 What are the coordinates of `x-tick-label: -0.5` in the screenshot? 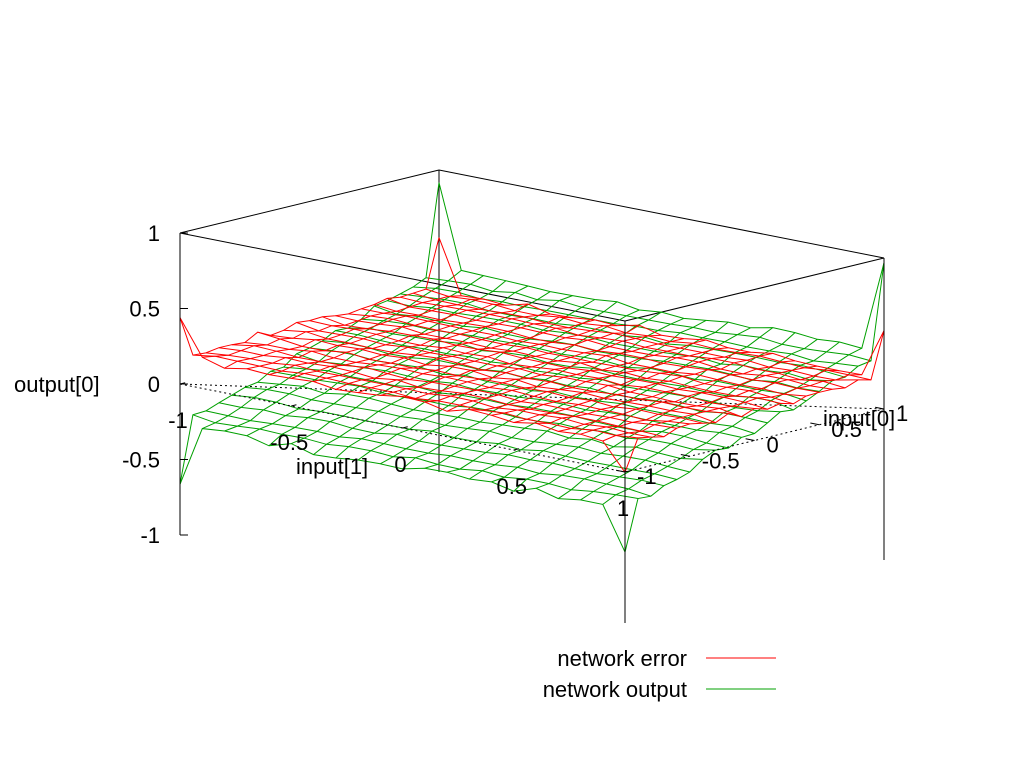 It's located at (289, 442).